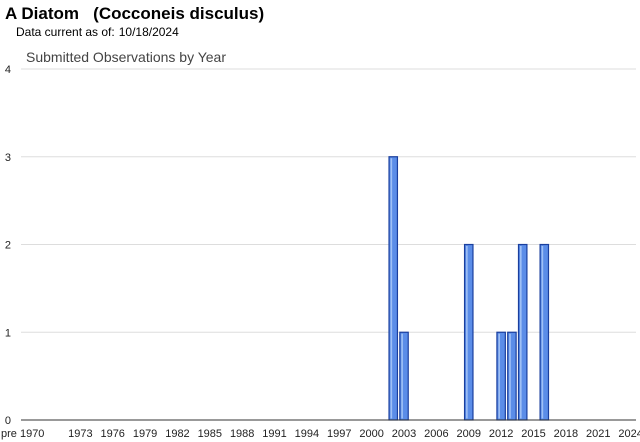 Image resolution: width=640 pixels, height=442 pixels. I want to click on x-tick-label: 2006, so click(436, 434).